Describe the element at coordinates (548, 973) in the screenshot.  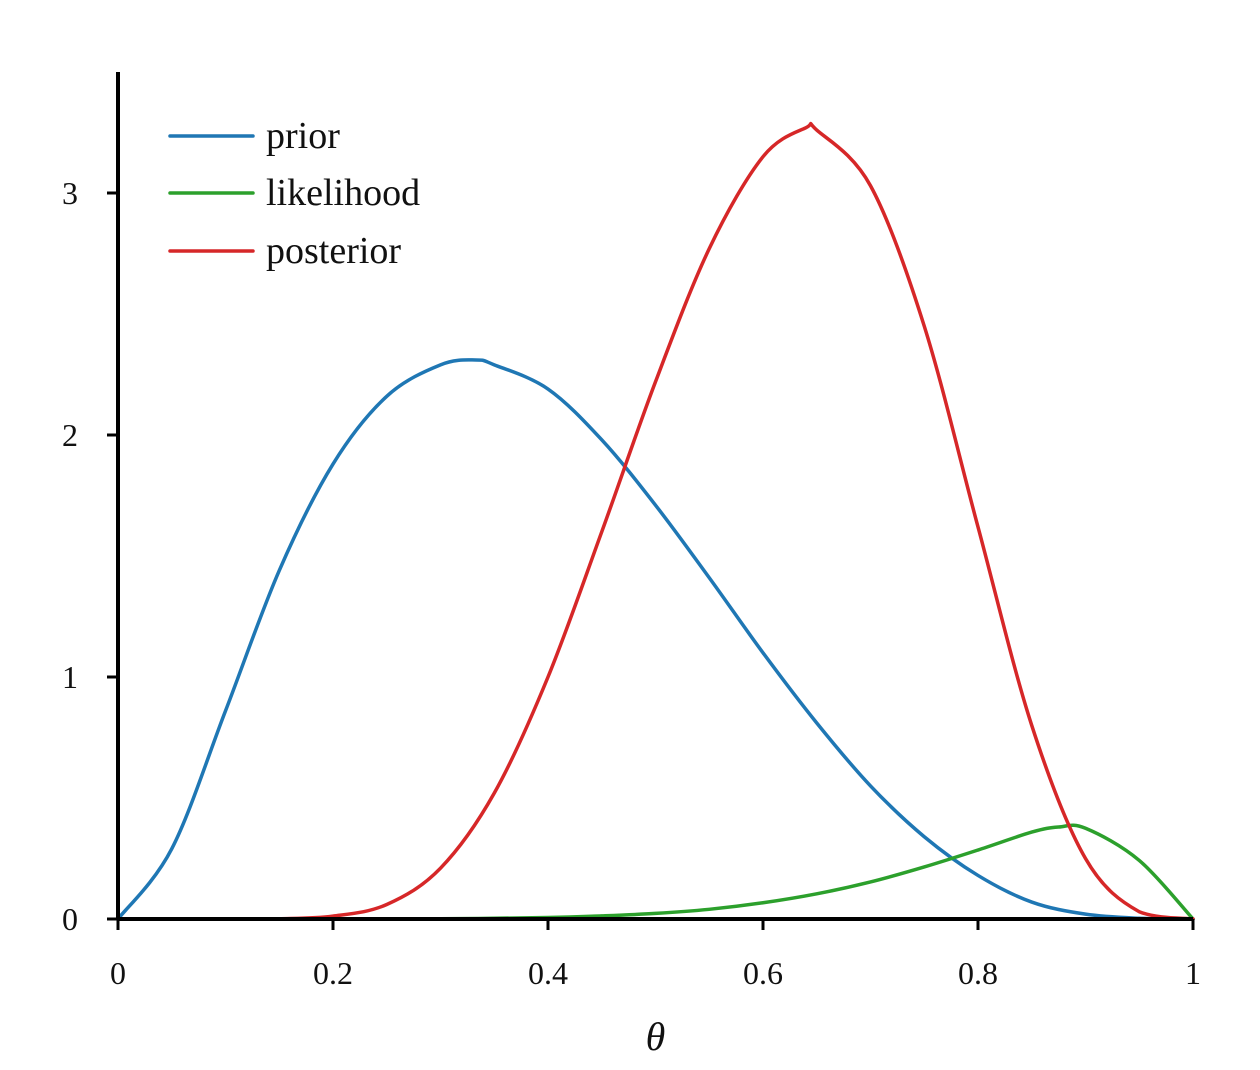
I see `x-tick-label: 0.4` at that location.